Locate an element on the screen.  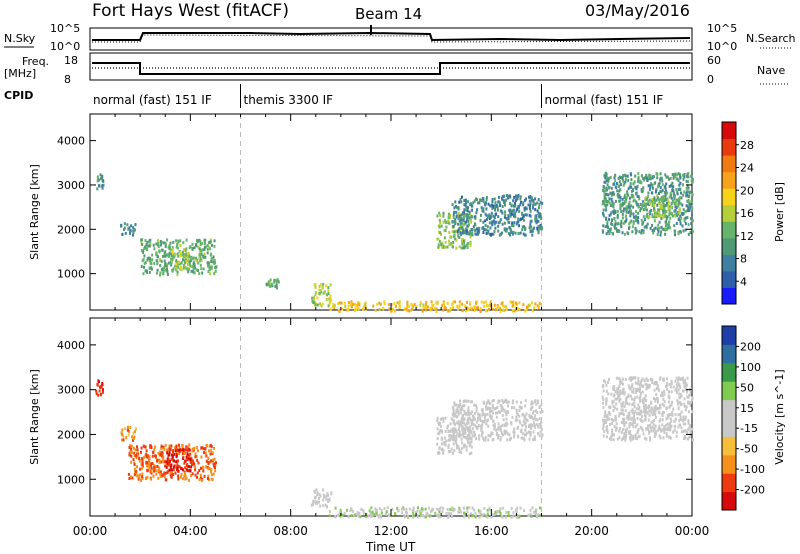
colorbar-tick-label: -50 is located at coordinates (749, 449).